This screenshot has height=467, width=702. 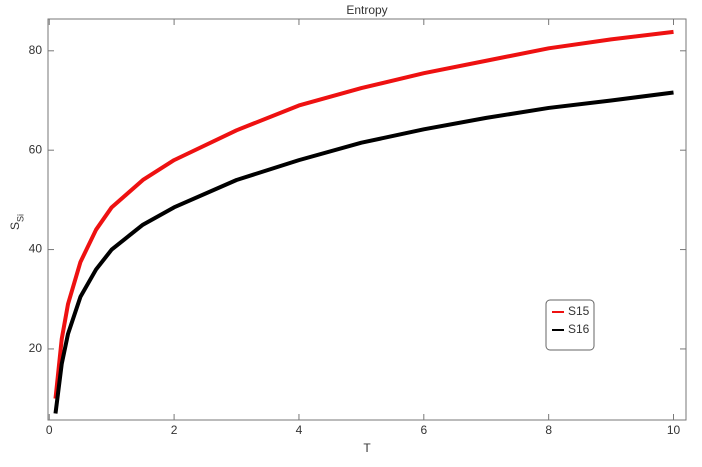 I want to click on y-tick-label: 40, so click(x=36, y=249).